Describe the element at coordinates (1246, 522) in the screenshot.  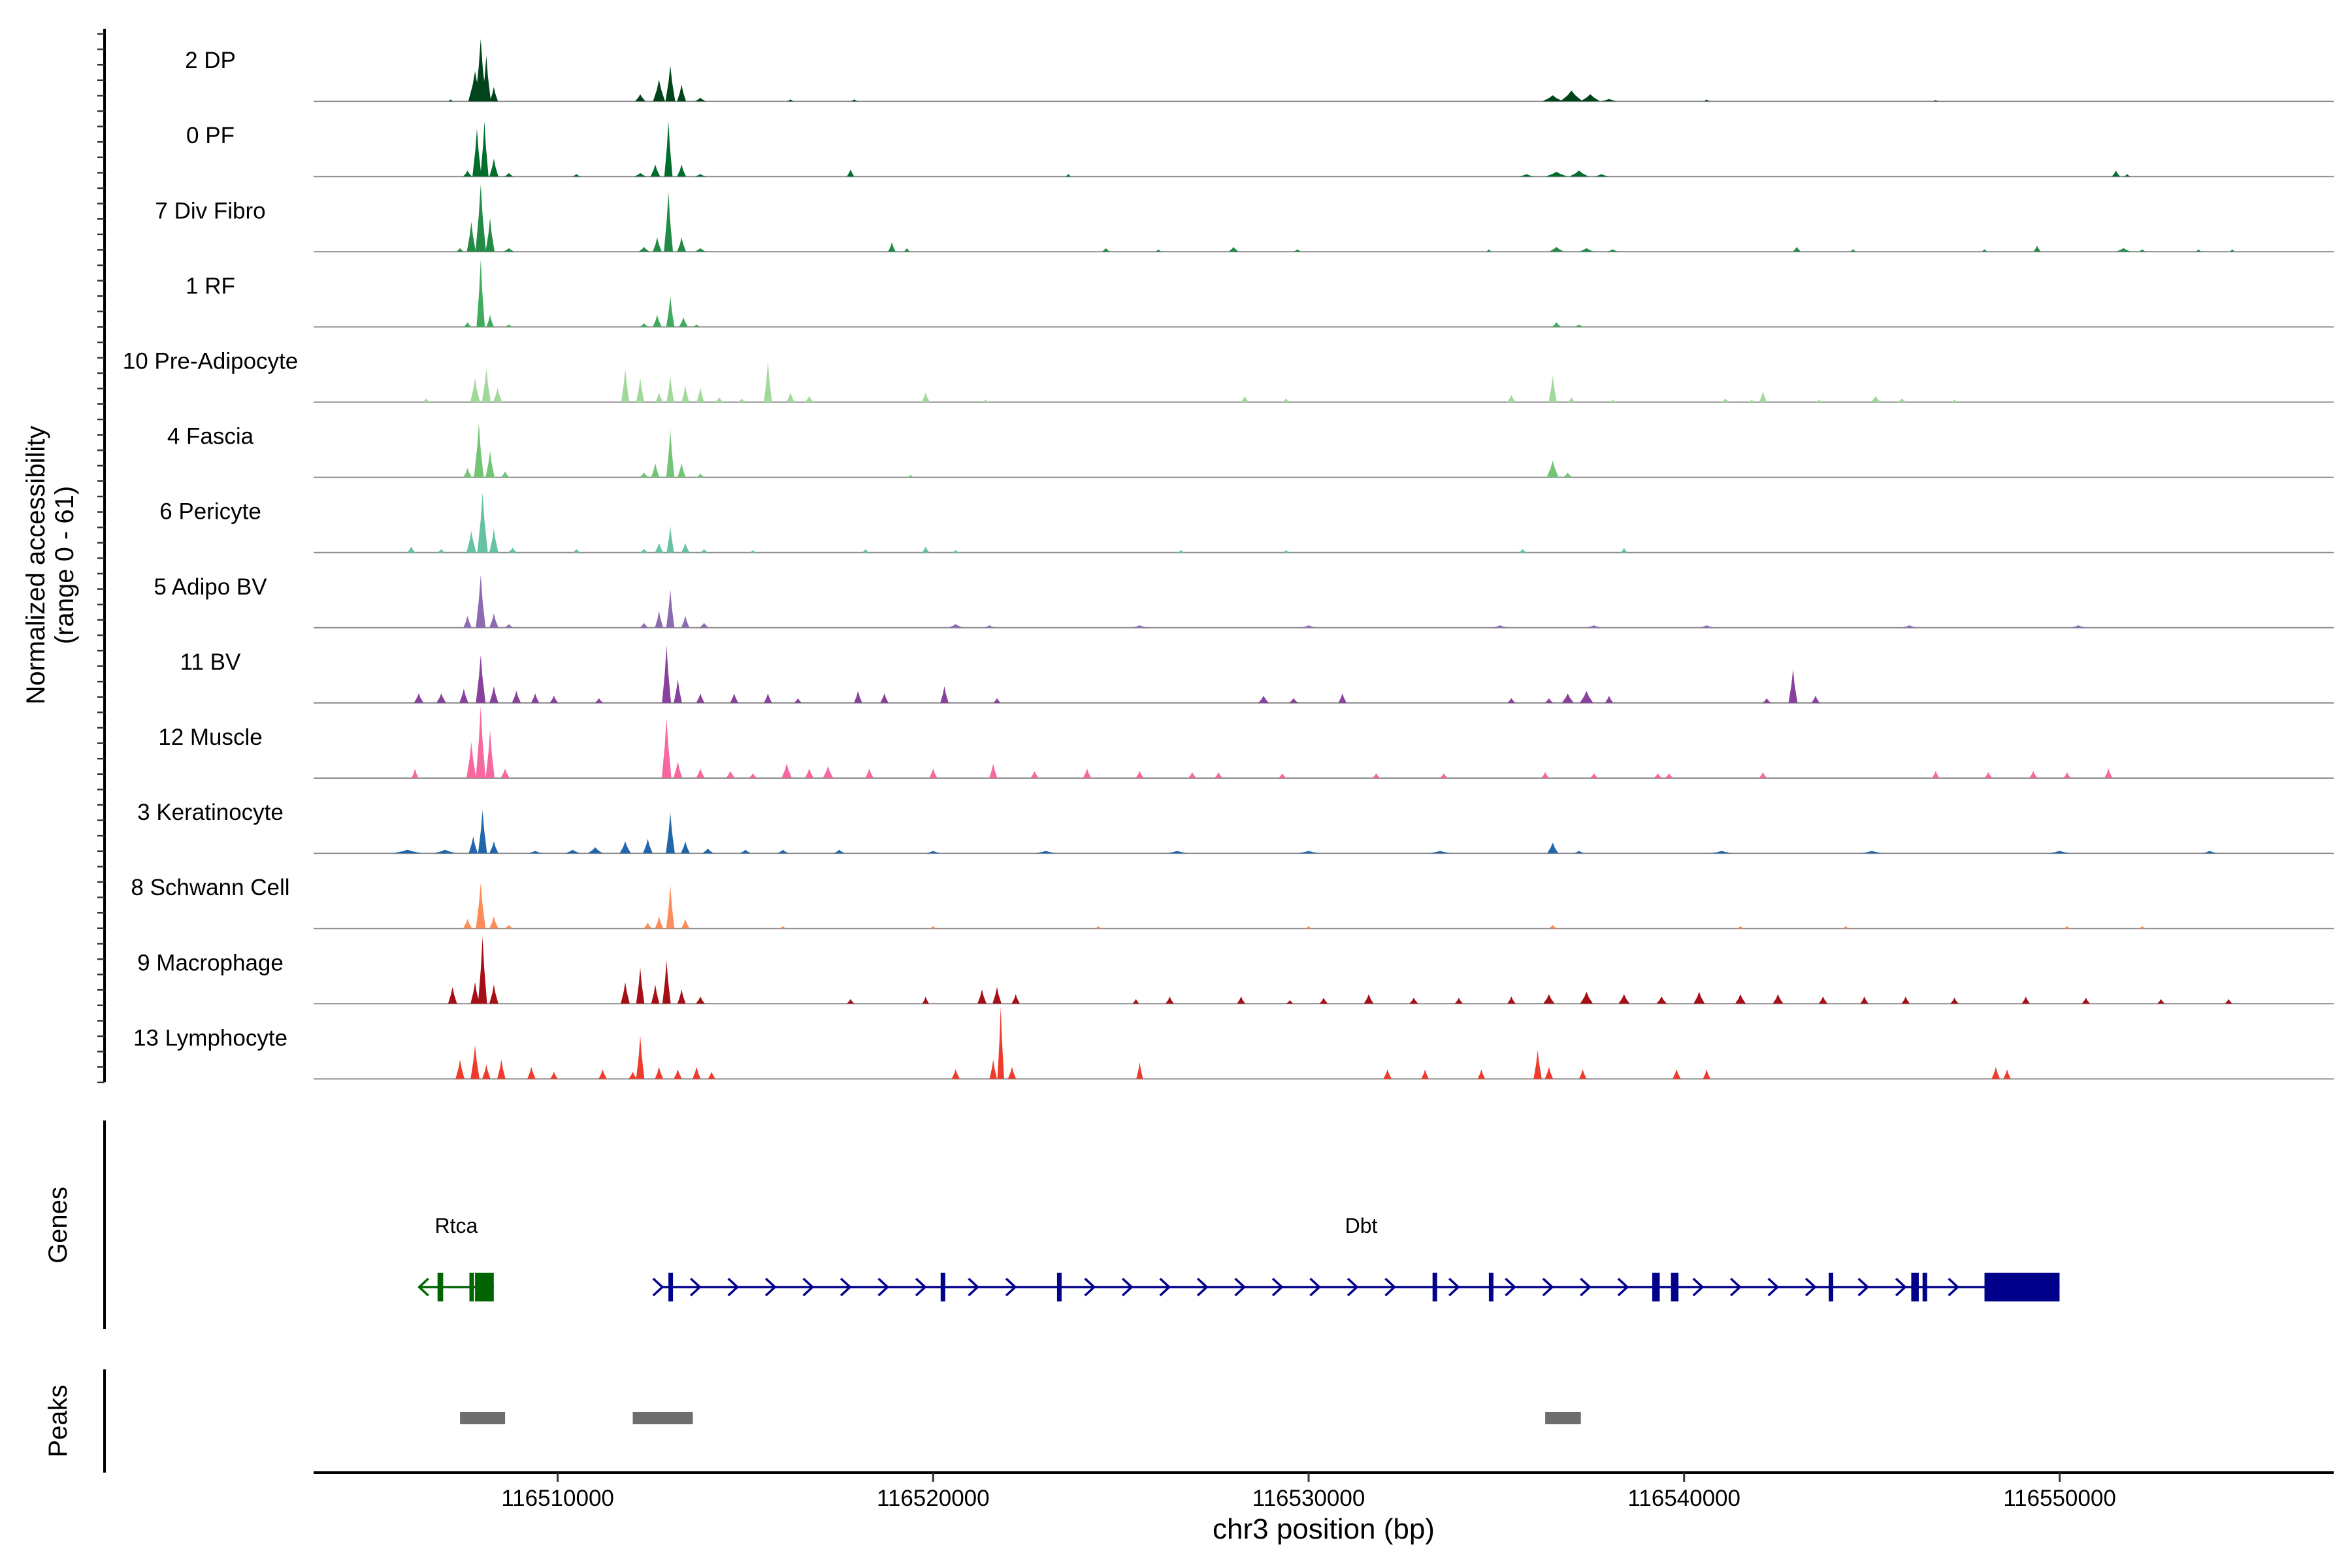
I see `track-6-pericyte: 6 Pericyte` at that location.